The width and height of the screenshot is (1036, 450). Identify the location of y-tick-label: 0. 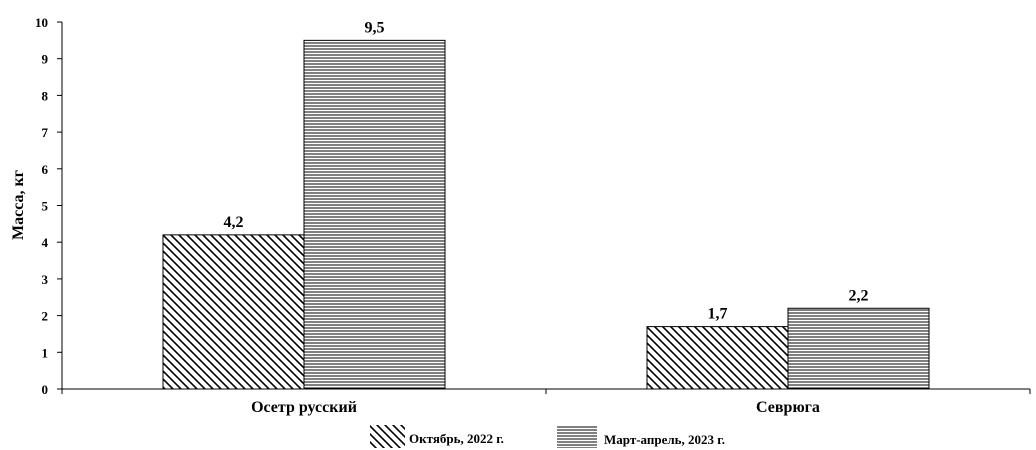
(45, 389).